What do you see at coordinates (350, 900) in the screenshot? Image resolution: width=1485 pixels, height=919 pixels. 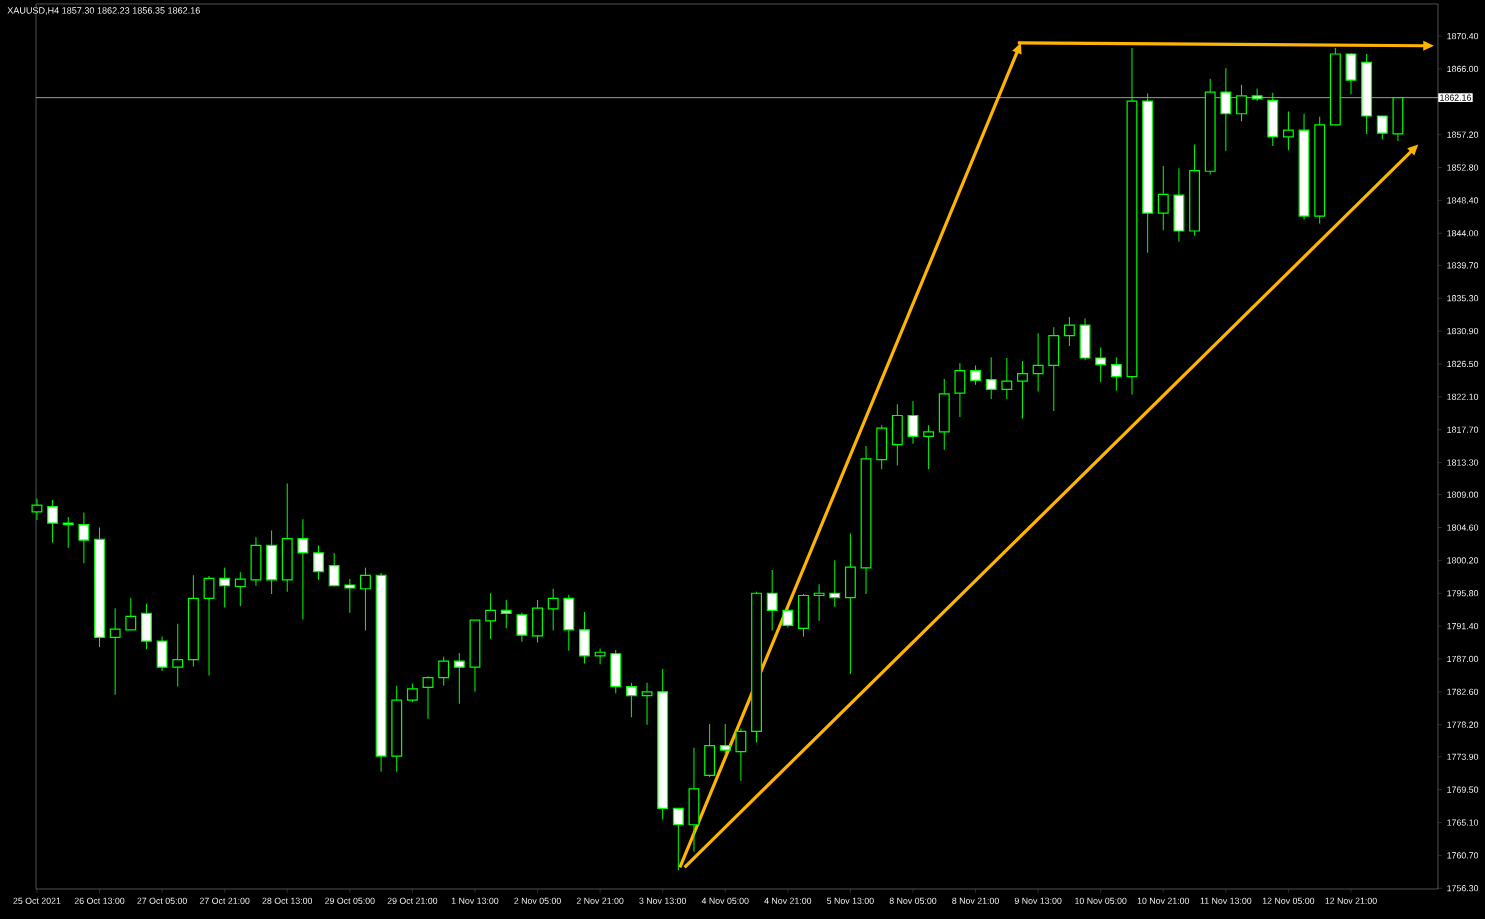 I see `x-tick-label: 29 Oct 05:00` at bounding box center [350, 900].